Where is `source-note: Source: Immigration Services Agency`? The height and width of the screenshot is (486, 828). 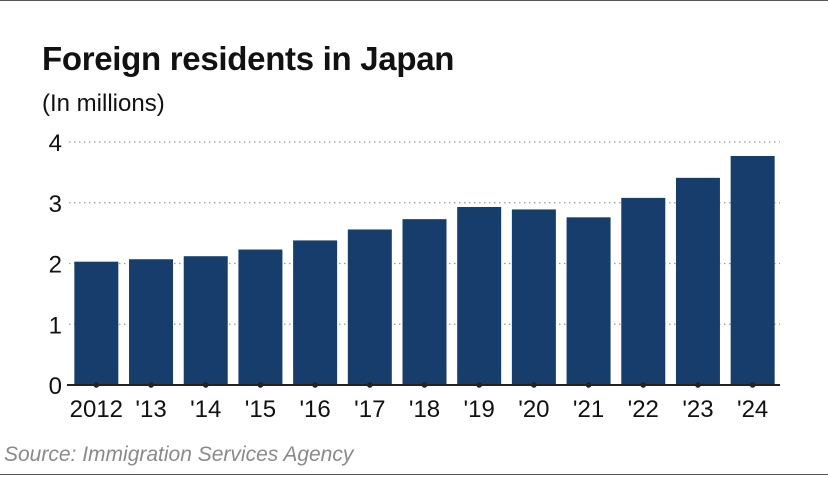
source-note: Source: Immigration Services Agency is located at coordinates (179, 454).